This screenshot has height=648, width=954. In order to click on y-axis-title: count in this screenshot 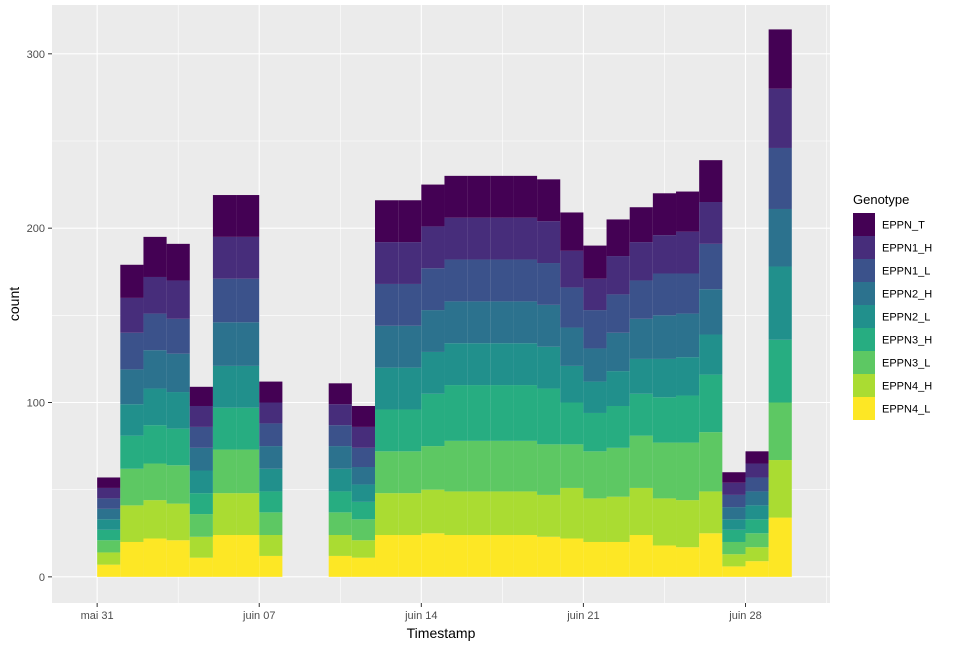, I will do `click(14, 304)`.